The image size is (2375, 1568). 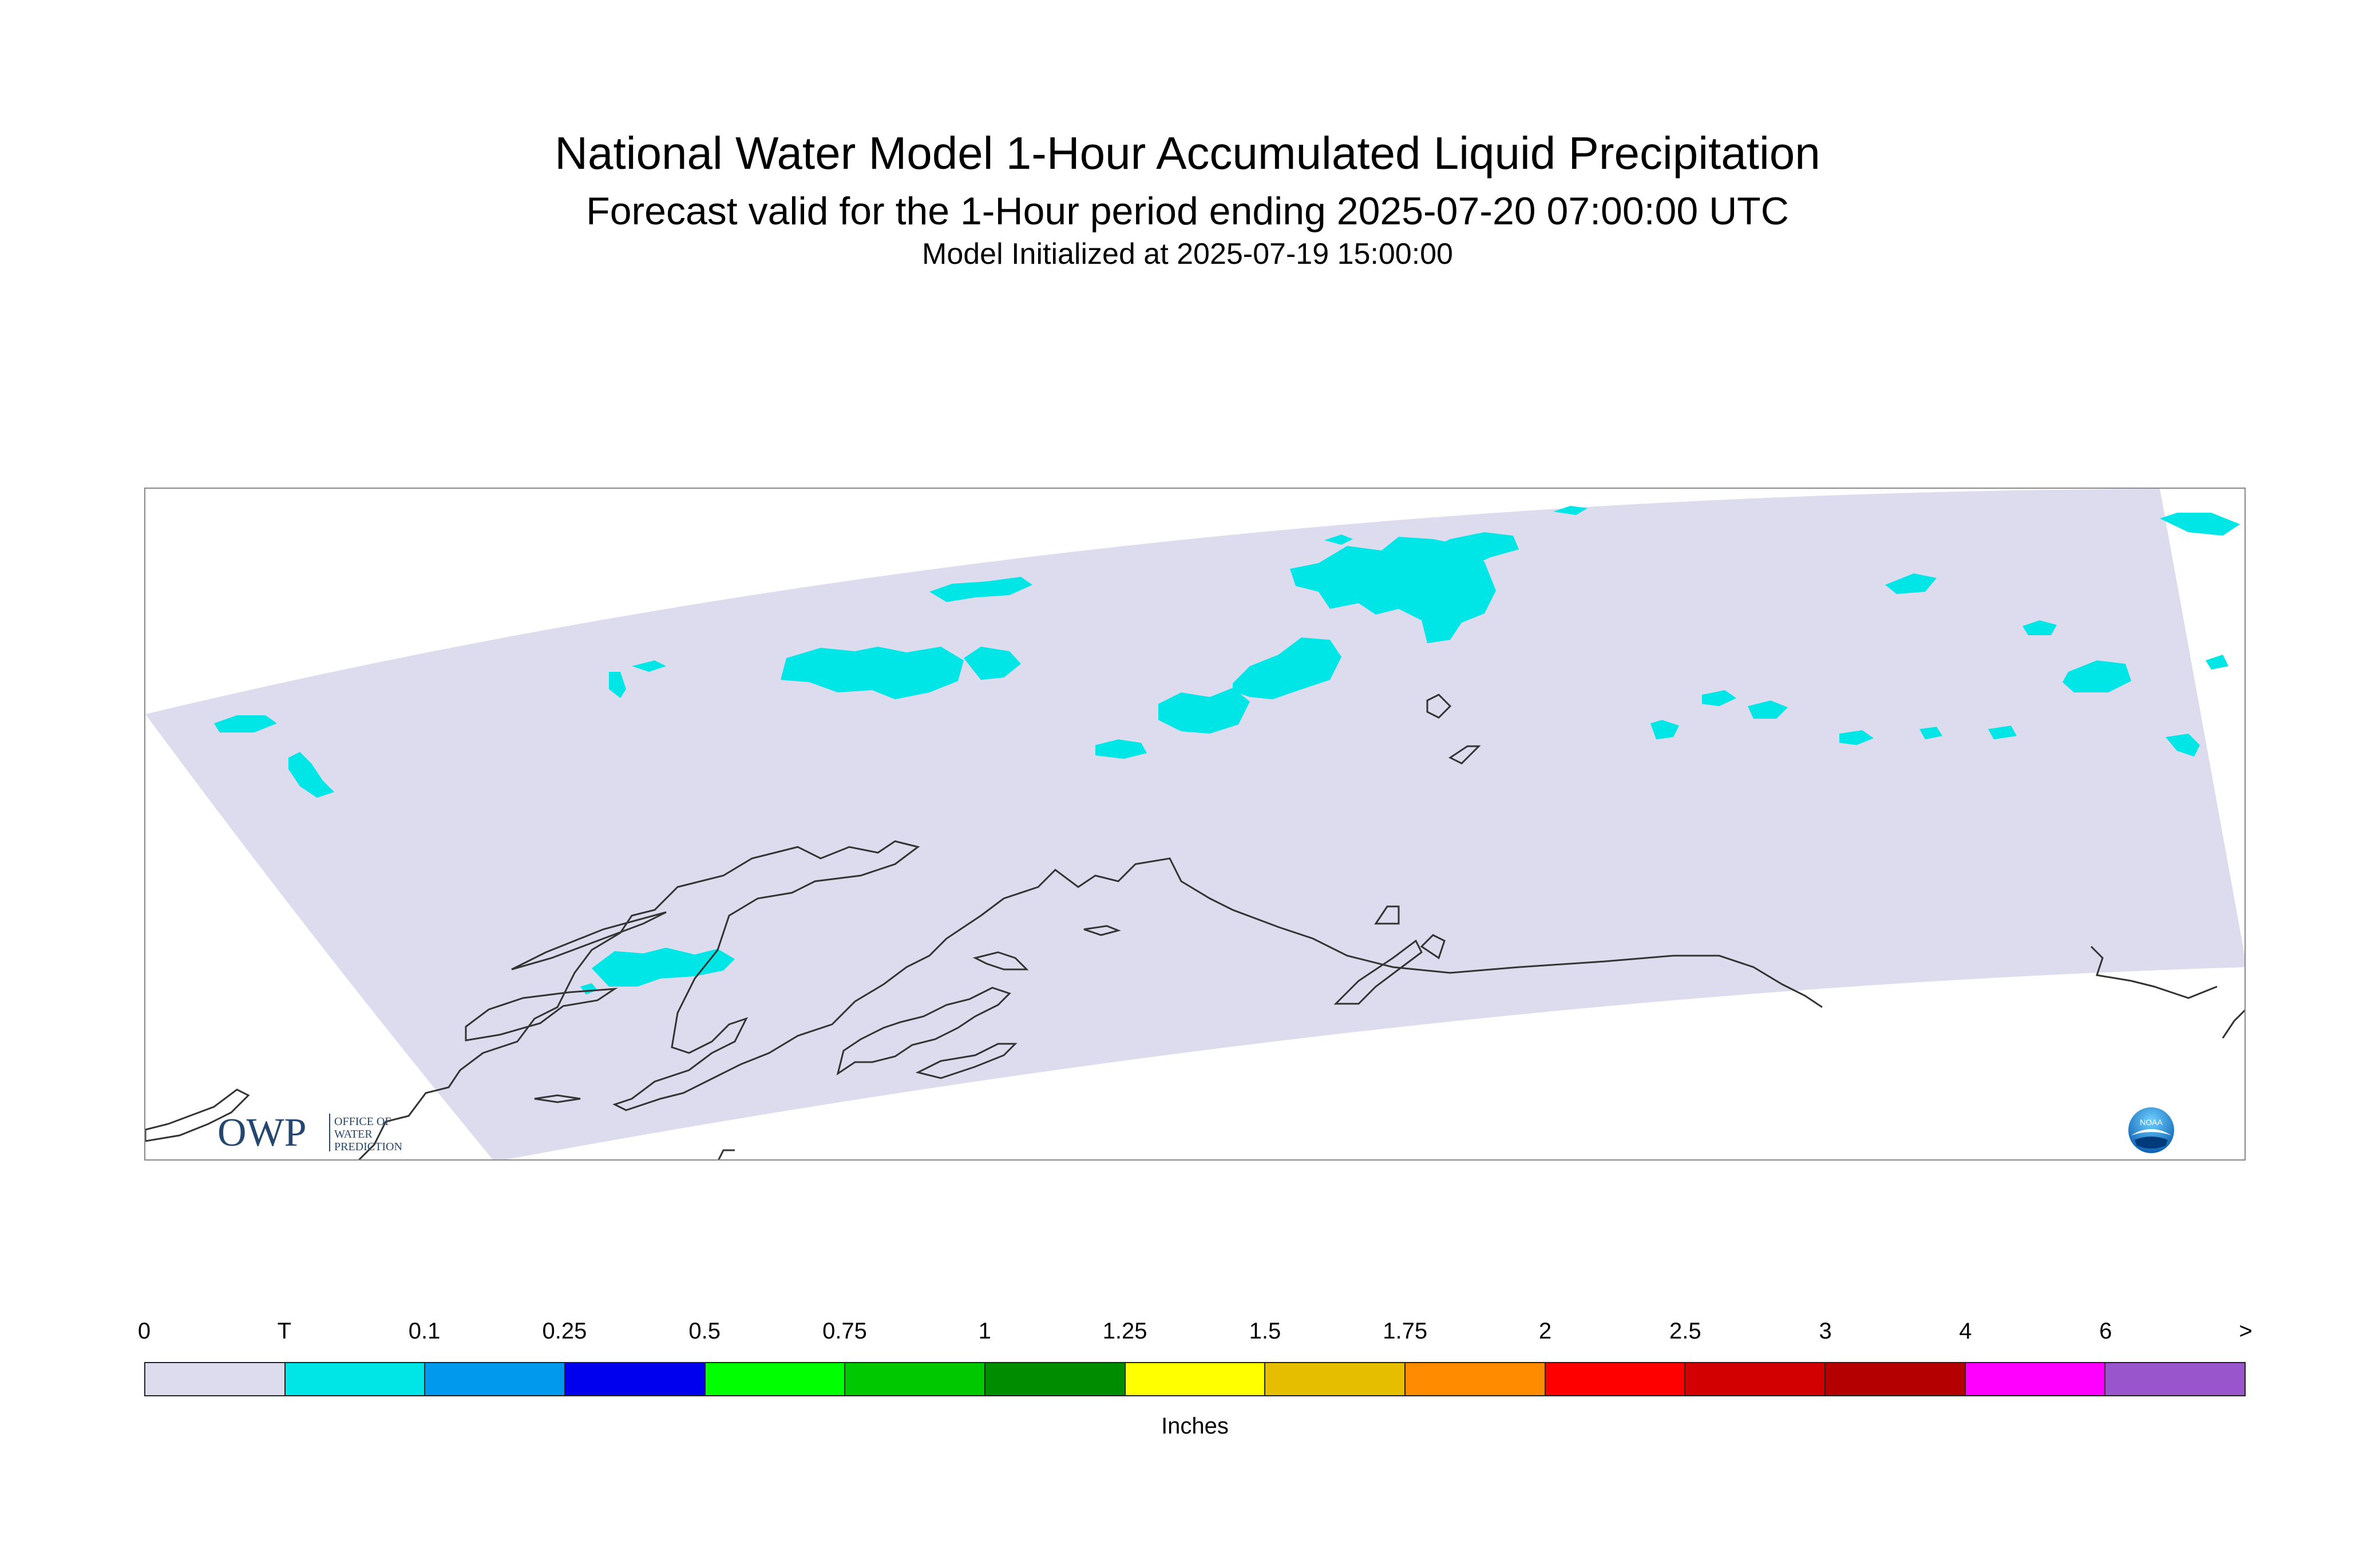 What do you see at coordinates (262, 1133) in the screenshot?
I see `owp-mark: OWP` at bounding box center [262, 1133].